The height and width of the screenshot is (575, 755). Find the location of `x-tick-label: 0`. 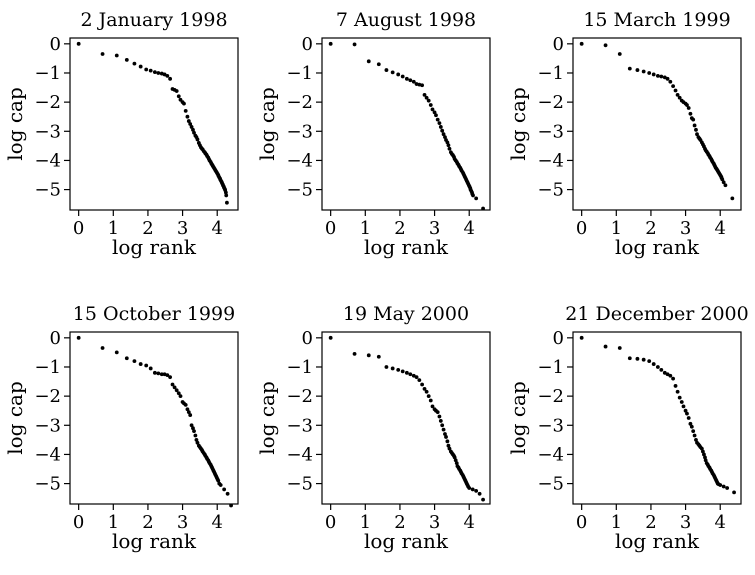

x-tick-label: 0 is located at coordinates (78, 522).